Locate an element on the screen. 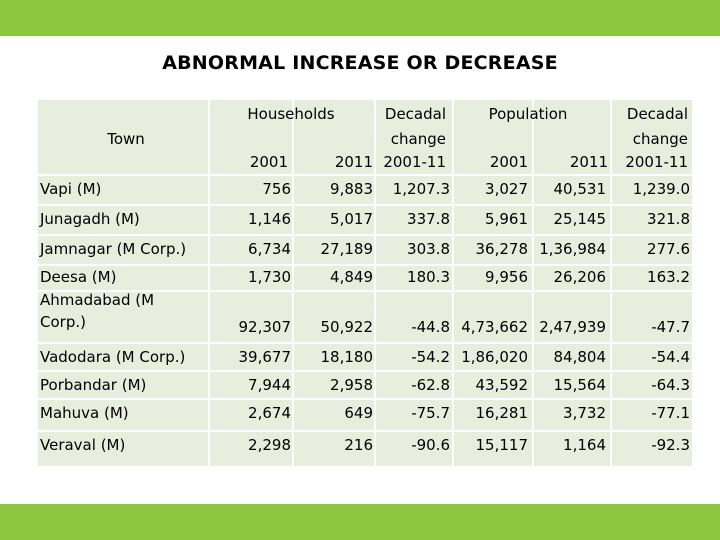 The image size is (720, 540). table-cell-popchg: -92.3 is located at coordinates (670, 445).